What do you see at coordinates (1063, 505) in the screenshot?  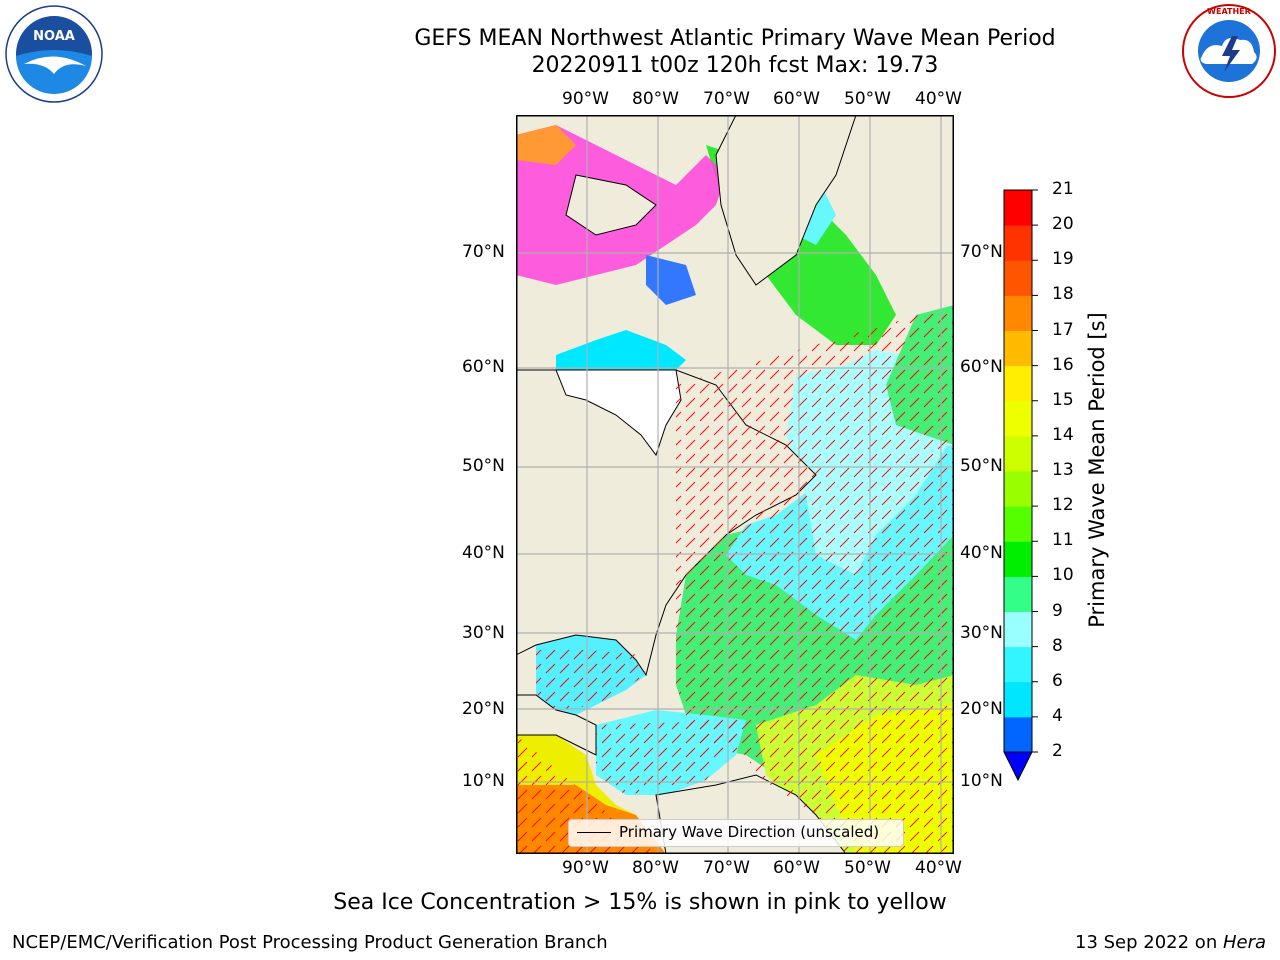 I see `colorbar-tick-label: 12` at bounding box center [1063, 505].